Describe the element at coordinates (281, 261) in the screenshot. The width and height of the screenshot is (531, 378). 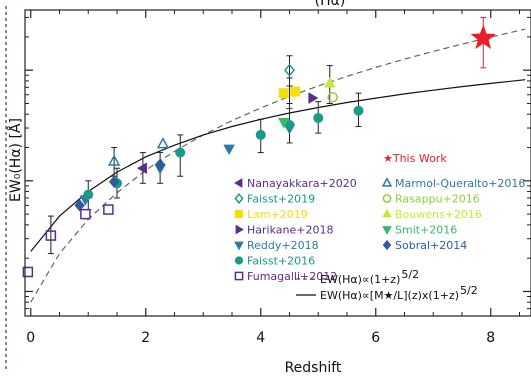
I see `legend-label-faisst-2016: Faisst+2016` at that location.